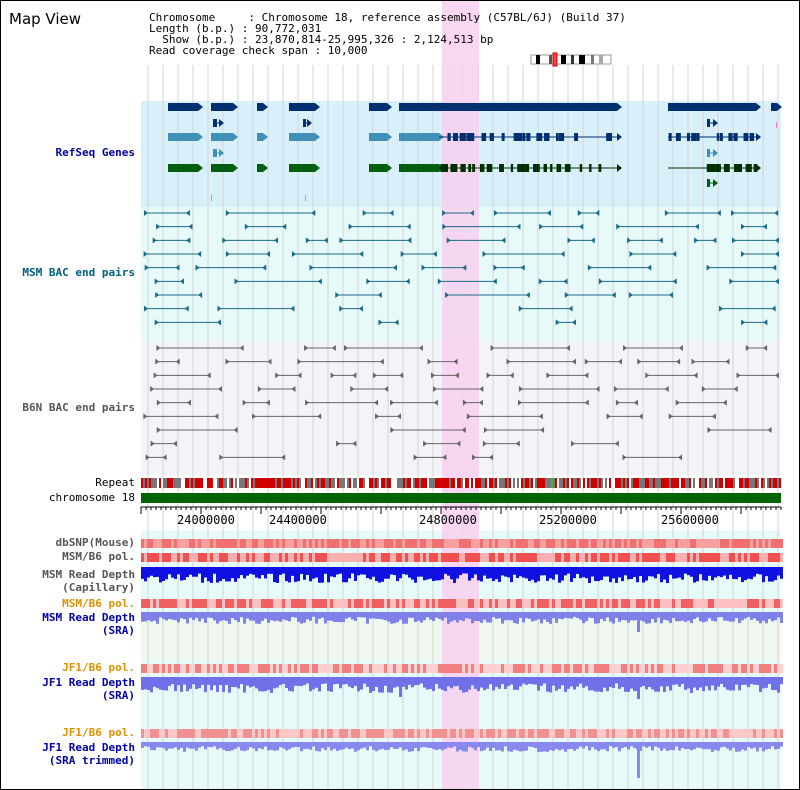 The height and width of the screenshot is (790, 800). What do you see at coordinates (88, 682) in the screenshot?
I see `track-label-jf1-depth-sra: JF1 Read Depth` at bounding box center [88, 682].